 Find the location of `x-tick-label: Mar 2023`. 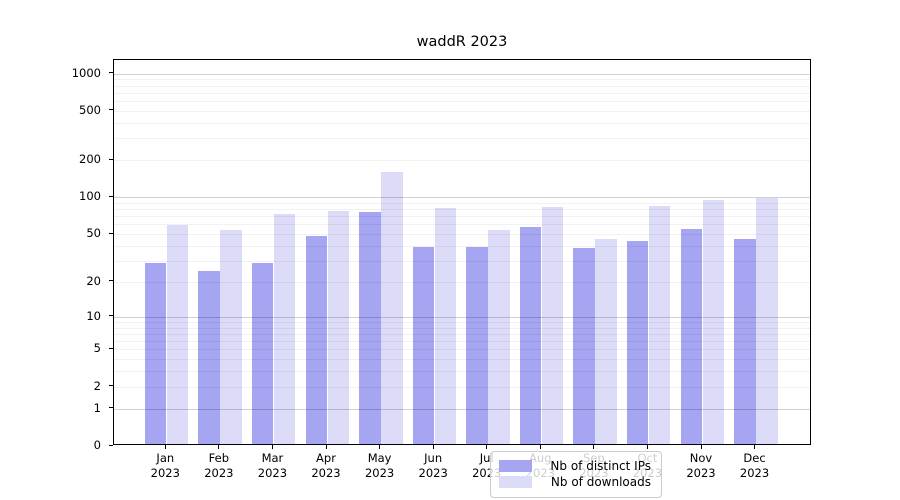

x-tick-label: Mar 2023 is located at coordinates (272, 466).